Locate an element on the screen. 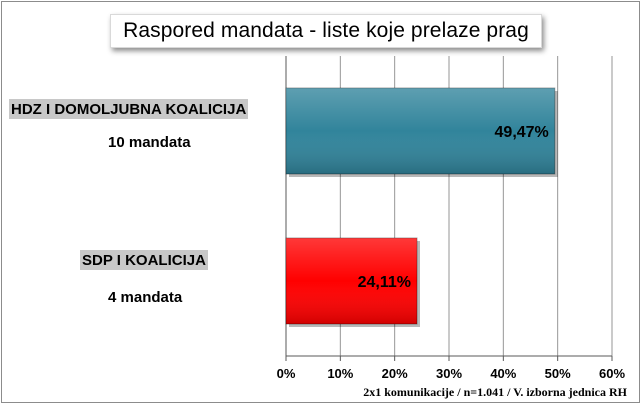 The height and width of the screenshot is (406, 643). x-tick-label: 10% is located at coordinates (340, 373).